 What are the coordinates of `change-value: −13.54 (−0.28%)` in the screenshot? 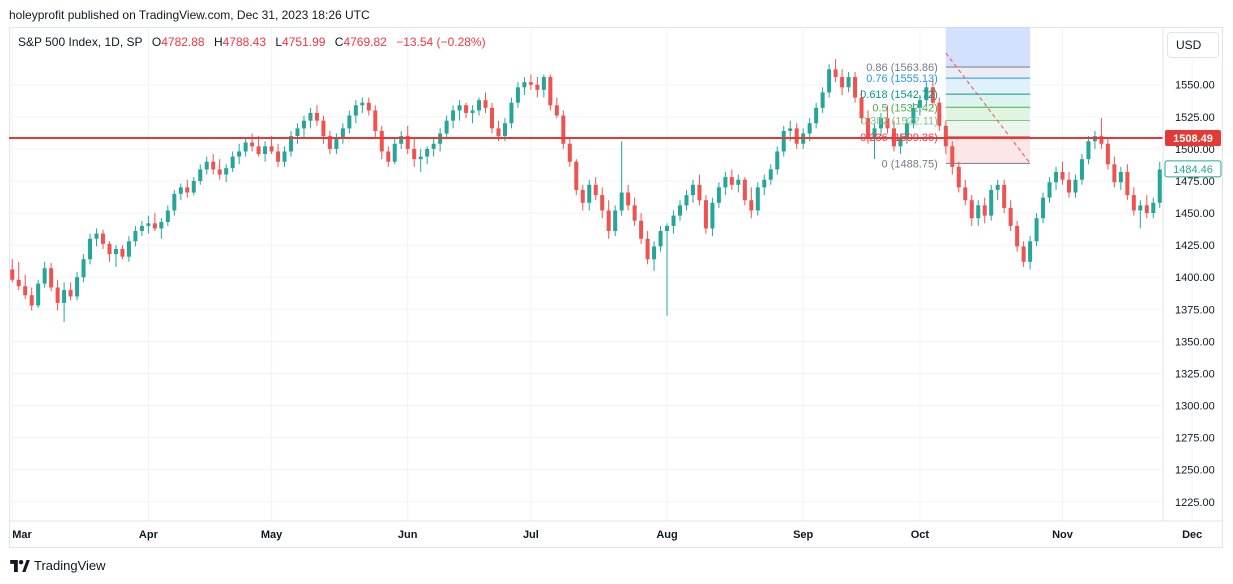 It's located at (441, 42).